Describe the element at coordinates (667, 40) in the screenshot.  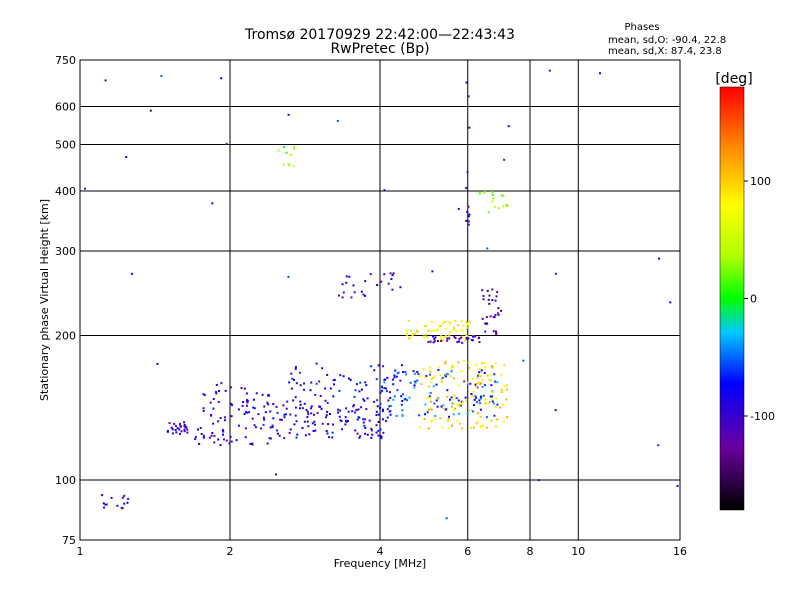
I see `phases-line-o: mean, sd,O: -90.4, 22.8` at that location.